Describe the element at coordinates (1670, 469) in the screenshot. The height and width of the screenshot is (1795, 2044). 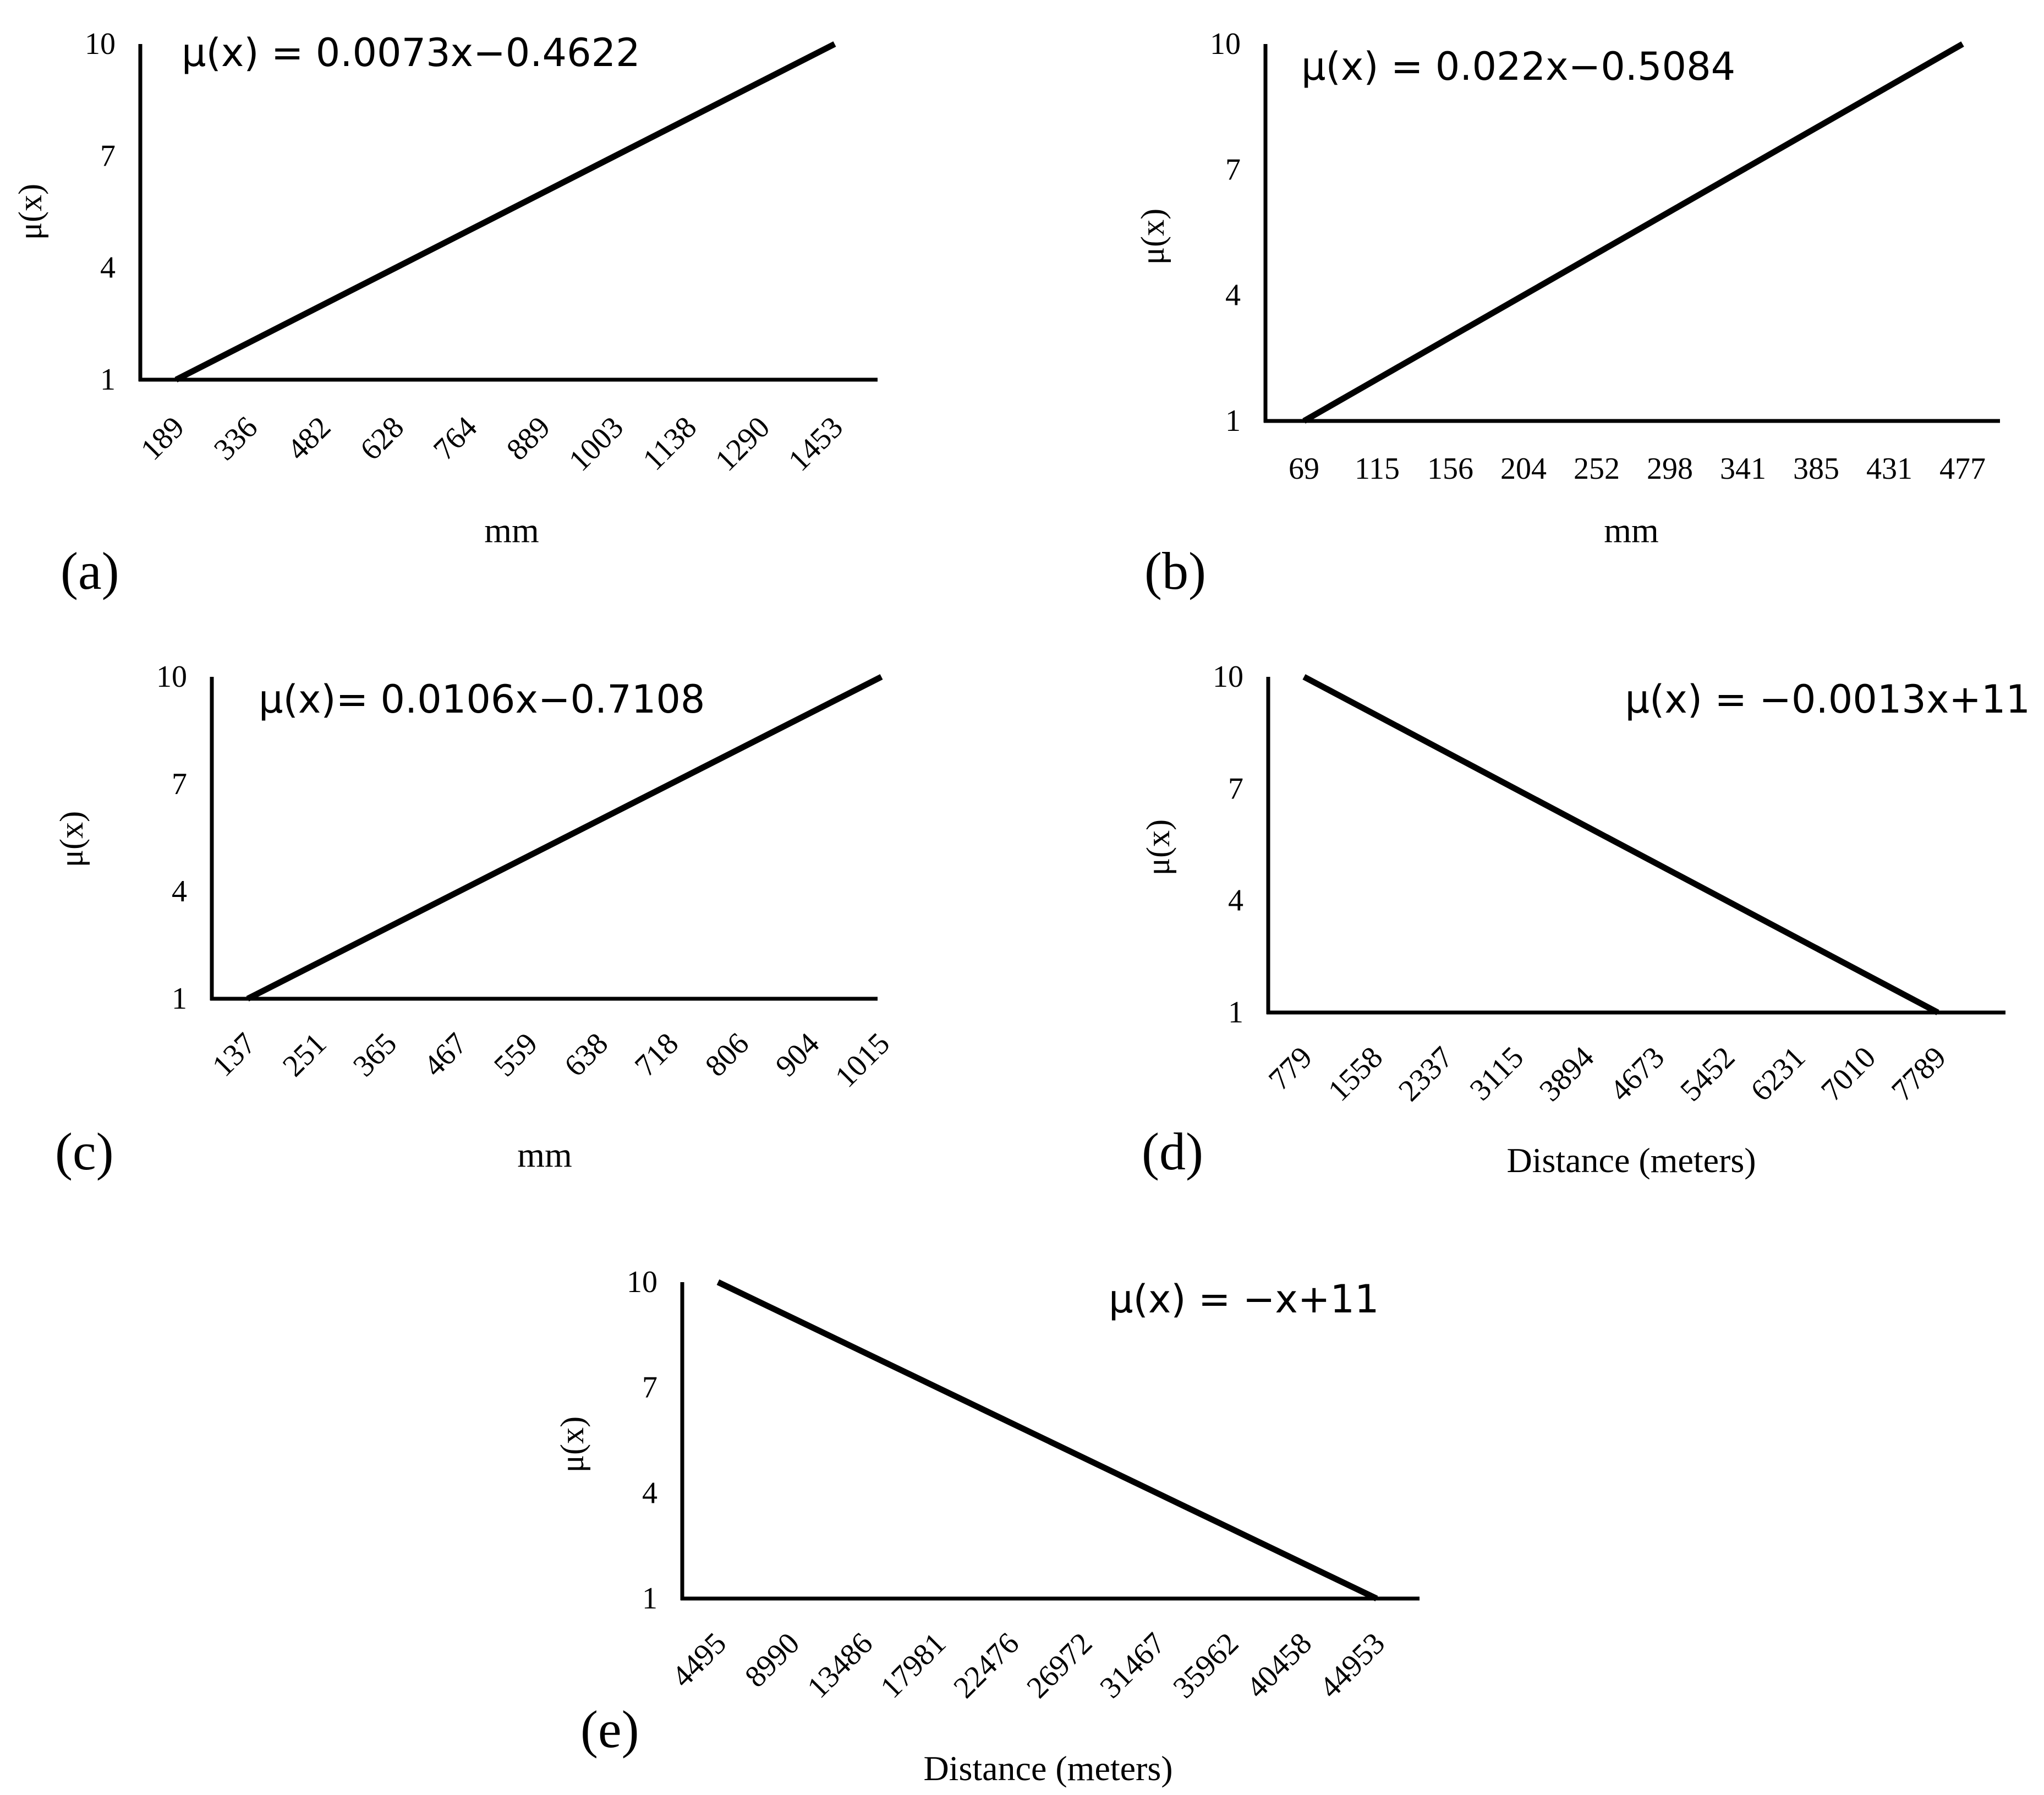
I see `x-tick-label: 298` at that location.